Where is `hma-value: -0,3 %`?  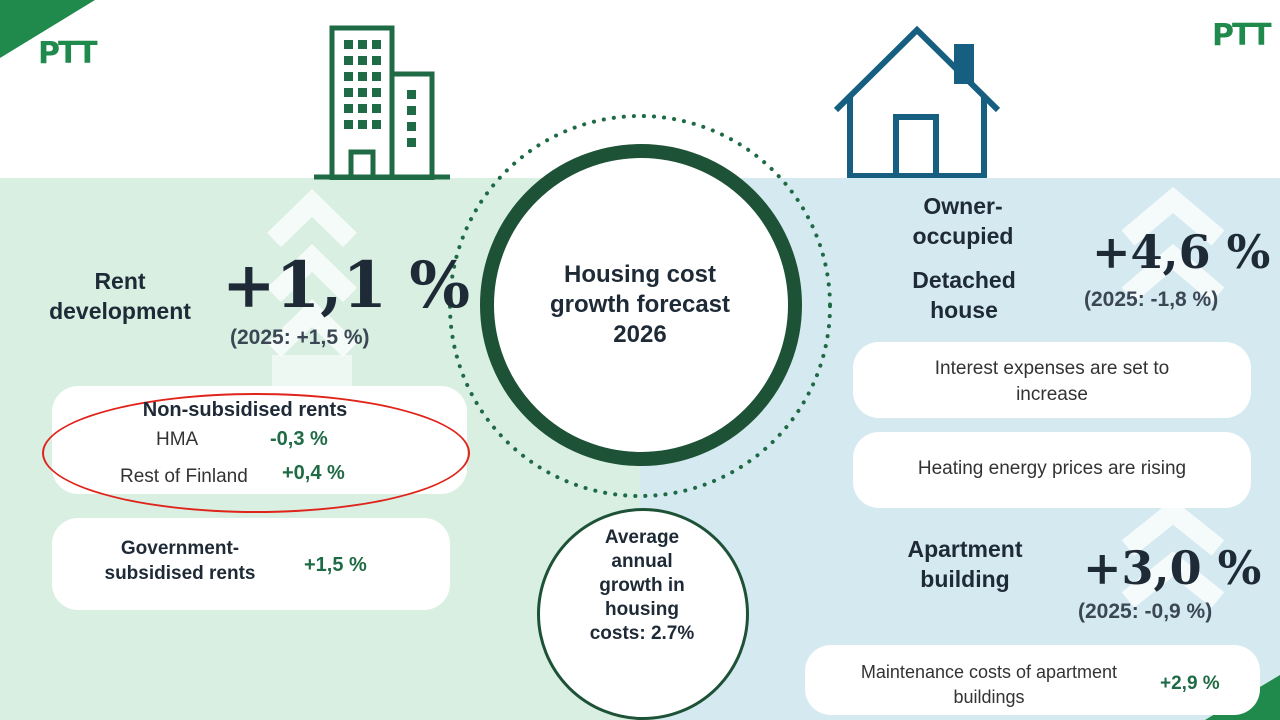 hma-value: -0,3 % is located at coordinates (299, 439).